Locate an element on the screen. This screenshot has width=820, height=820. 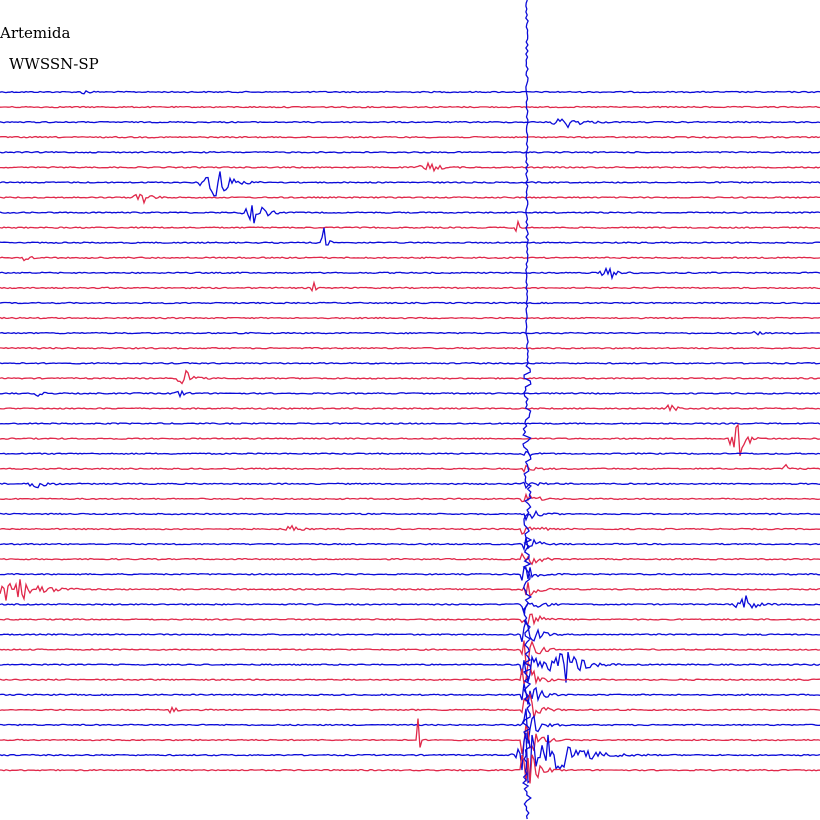
station-name: Artemida is located at coordinates (35, 33).